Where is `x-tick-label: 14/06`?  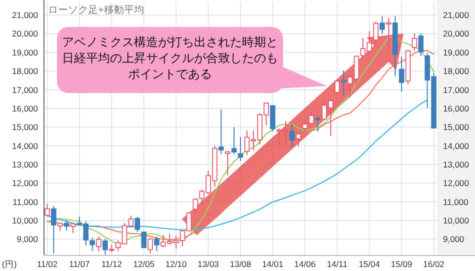 x-tick-label: 14/06 is located at coordinates (305, 264).